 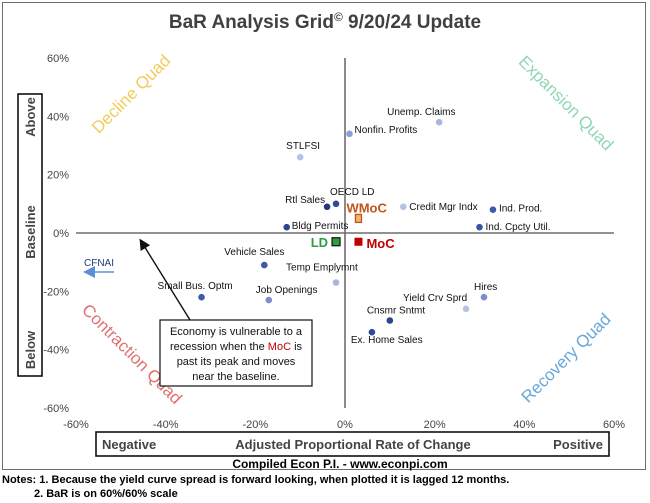 What do you see at coordinates (566, 358) in the screenshot?
I see `quadrant-label-recovery: Recovery Quad` at bounding box center [566, 358].